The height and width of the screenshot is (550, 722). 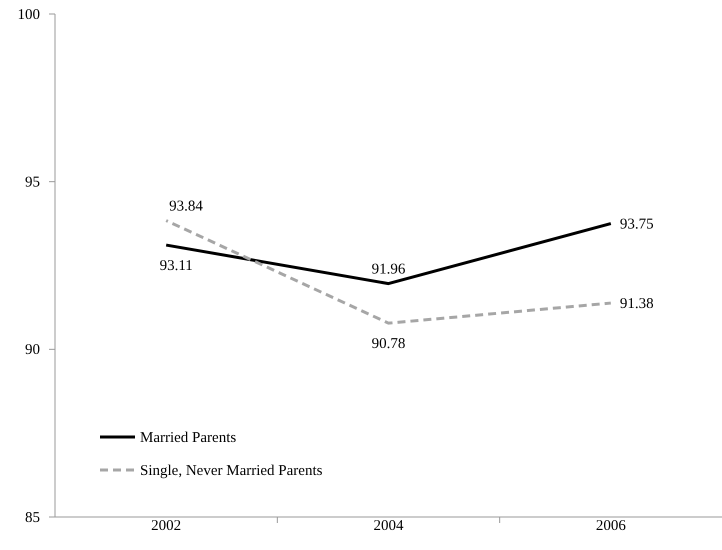 What do you see at coordinates (186, 206) in the screenshot?
I see `data-label: 93.84` at bounding box center [186, 206].